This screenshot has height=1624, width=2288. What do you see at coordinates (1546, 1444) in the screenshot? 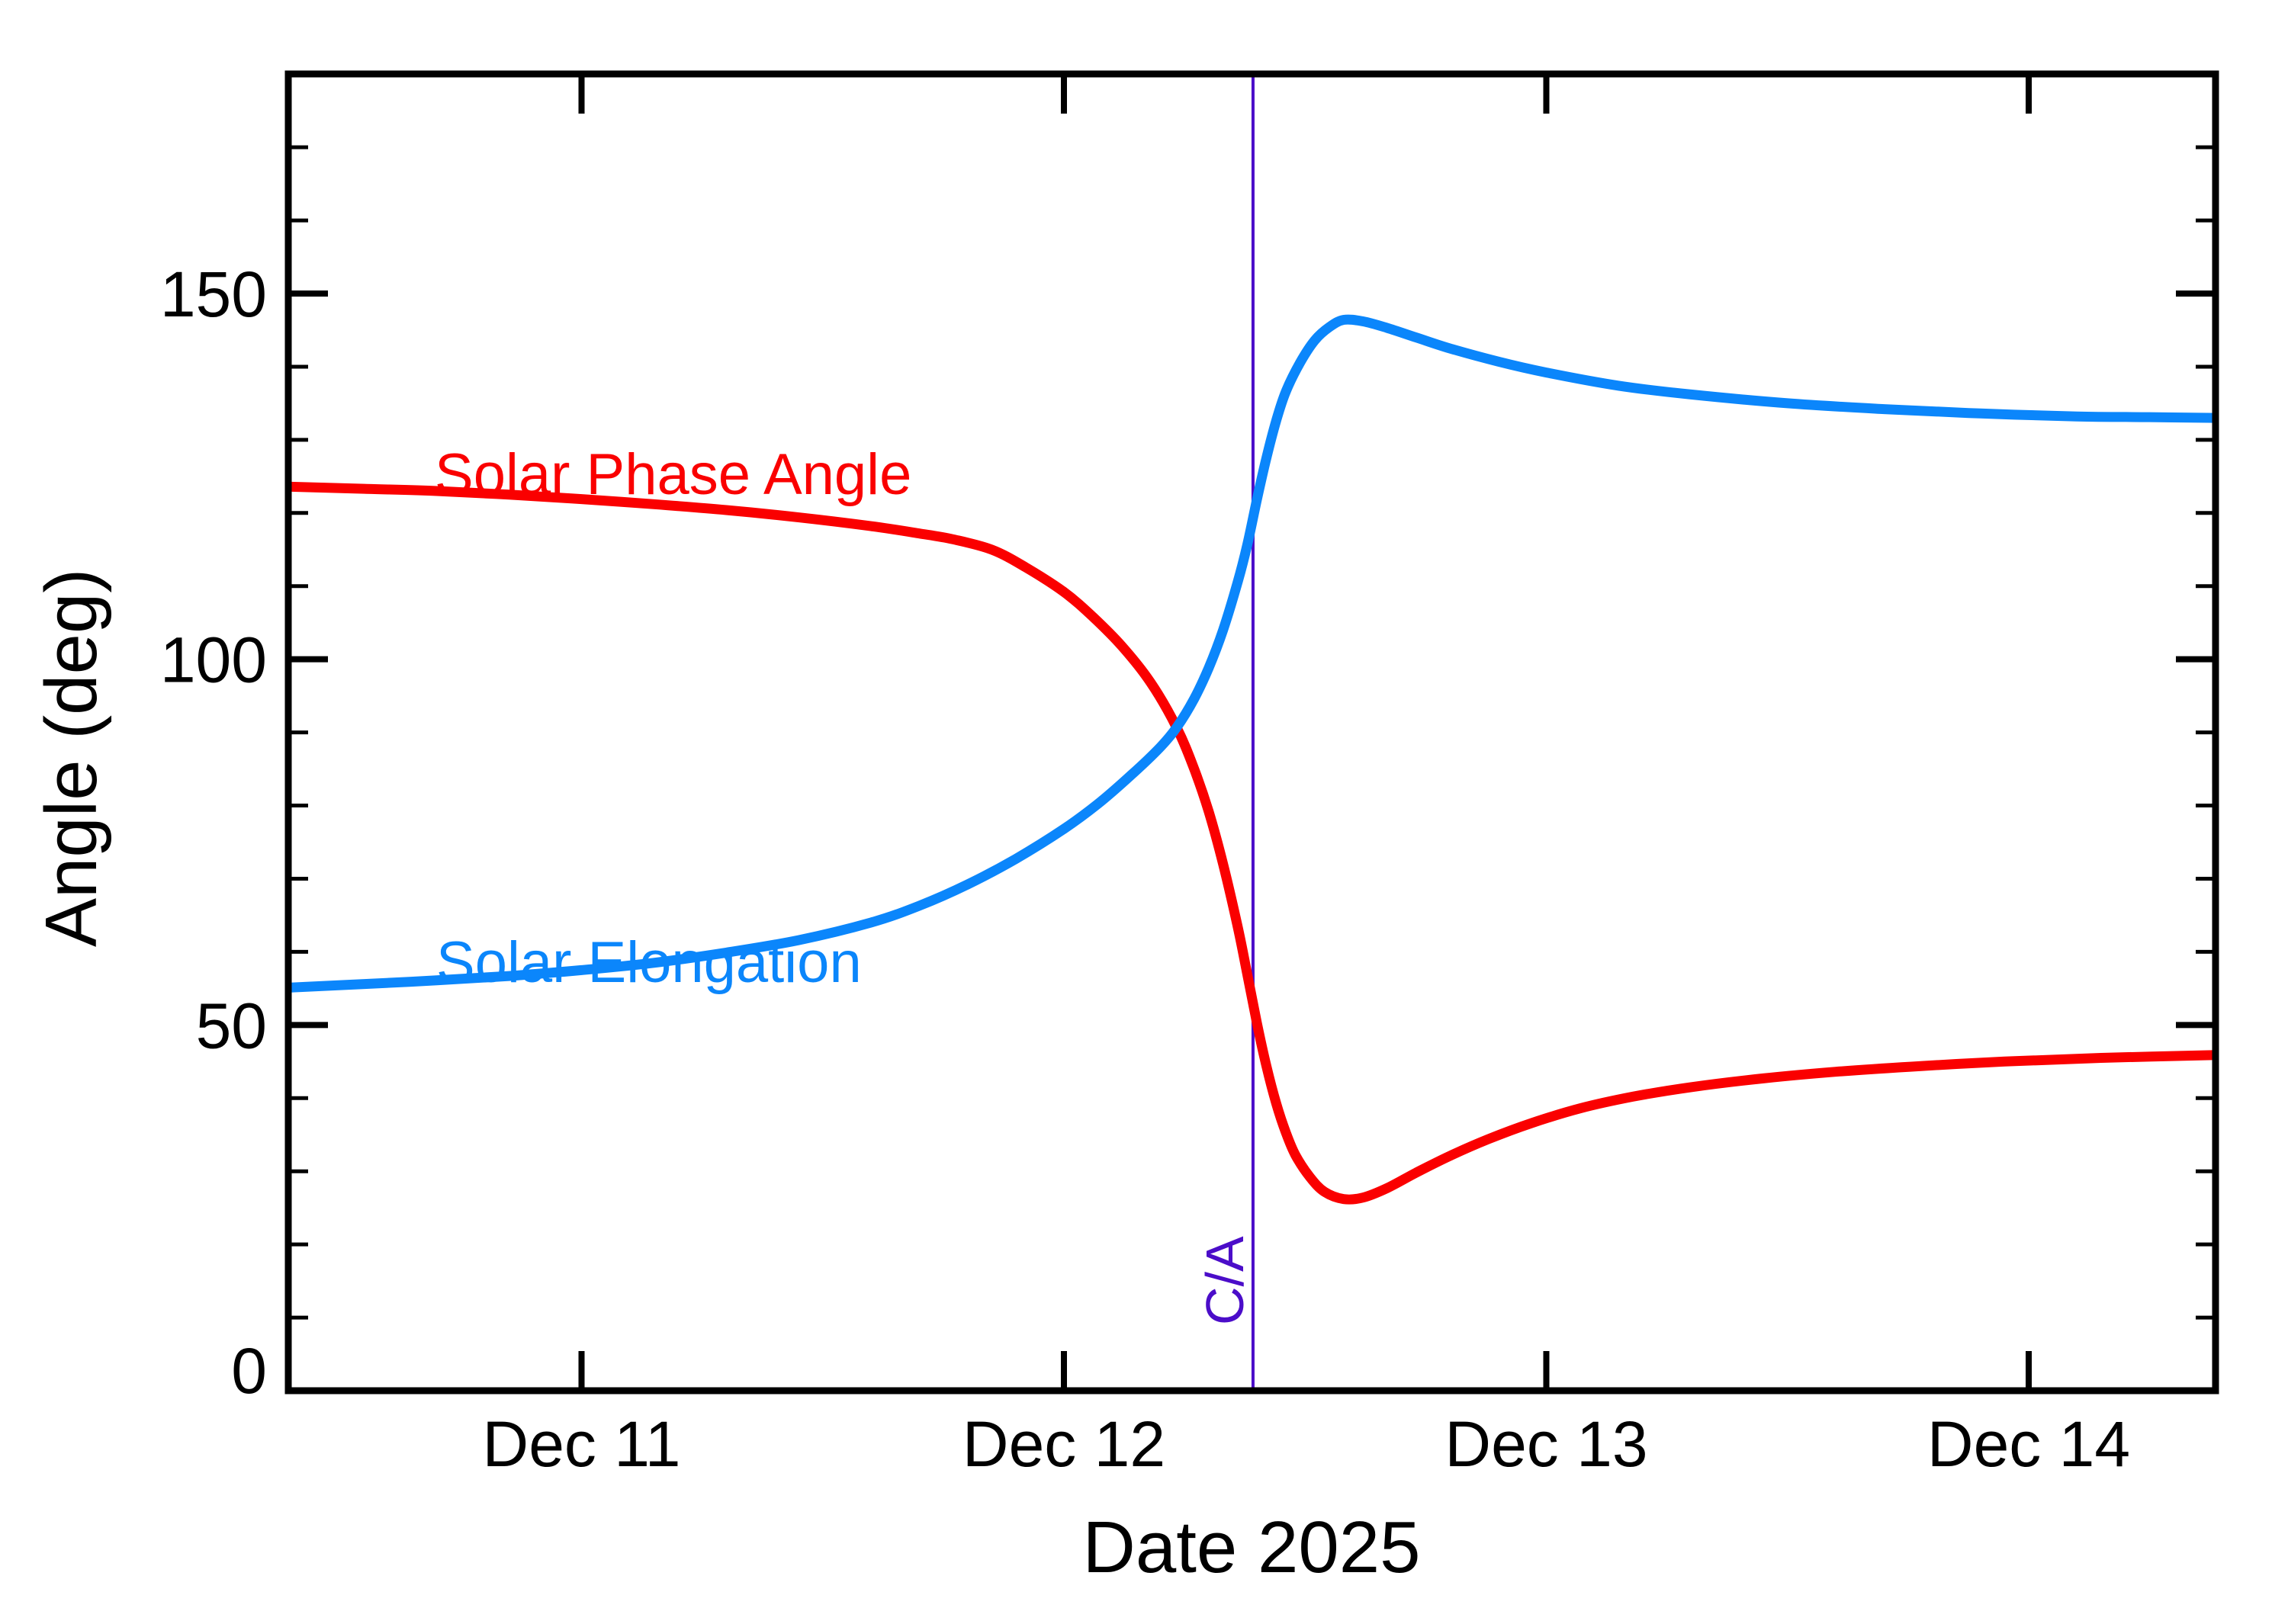
I see `x-tick-label: Dec 13` at bounding box center [1546, 1444].